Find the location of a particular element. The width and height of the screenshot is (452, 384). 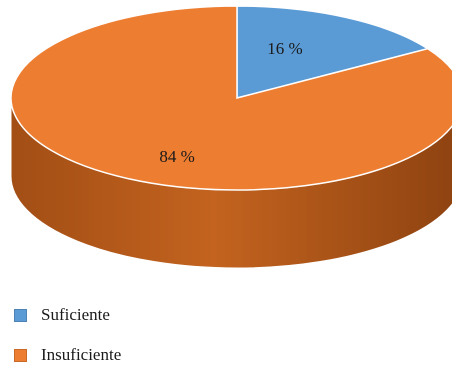

legend-label-suficiente: Suficiente is located at coordinates (75, 314).